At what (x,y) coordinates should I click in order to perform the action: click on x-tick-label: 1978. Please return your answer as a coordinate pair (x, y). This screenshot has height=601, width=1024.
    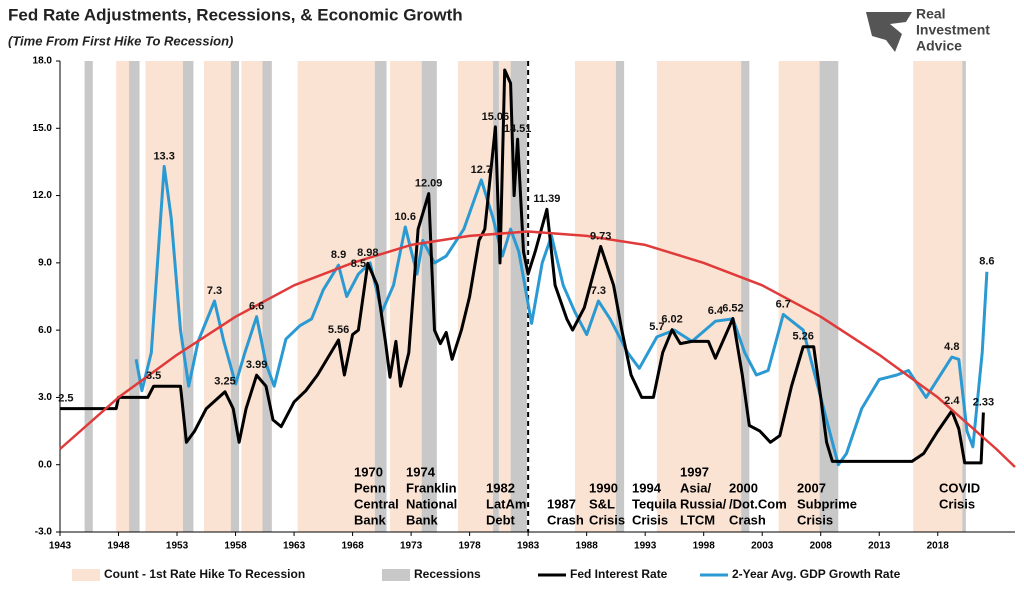
    Looking at the image, I should click on (469, 546).